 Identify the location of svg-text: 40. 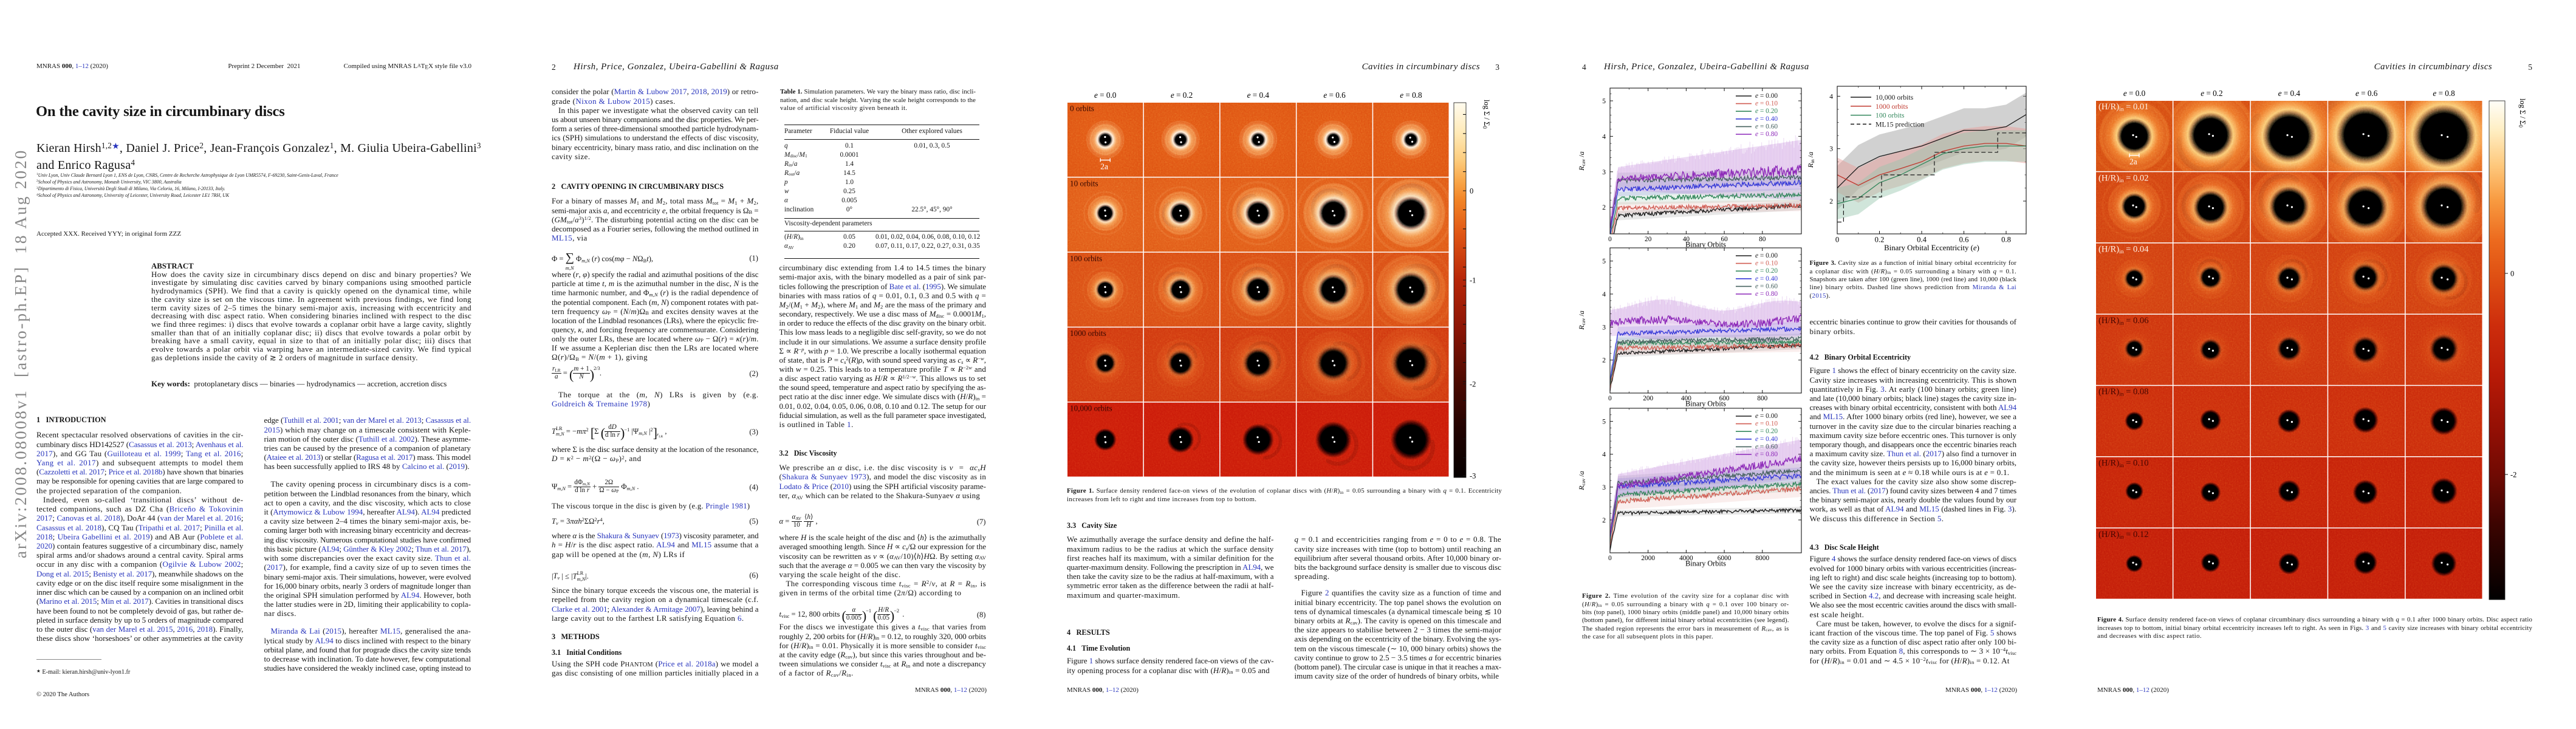
(1686, 240).